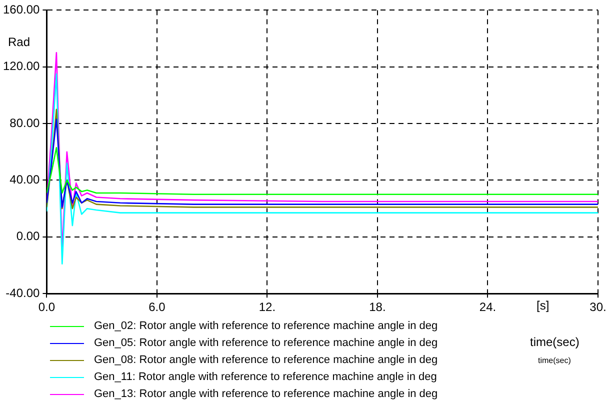 The image size is (612, 406). Describe the element at coordinates (157, 307) in the screenshot. I see `x-tick-label: 6.0` at that location.